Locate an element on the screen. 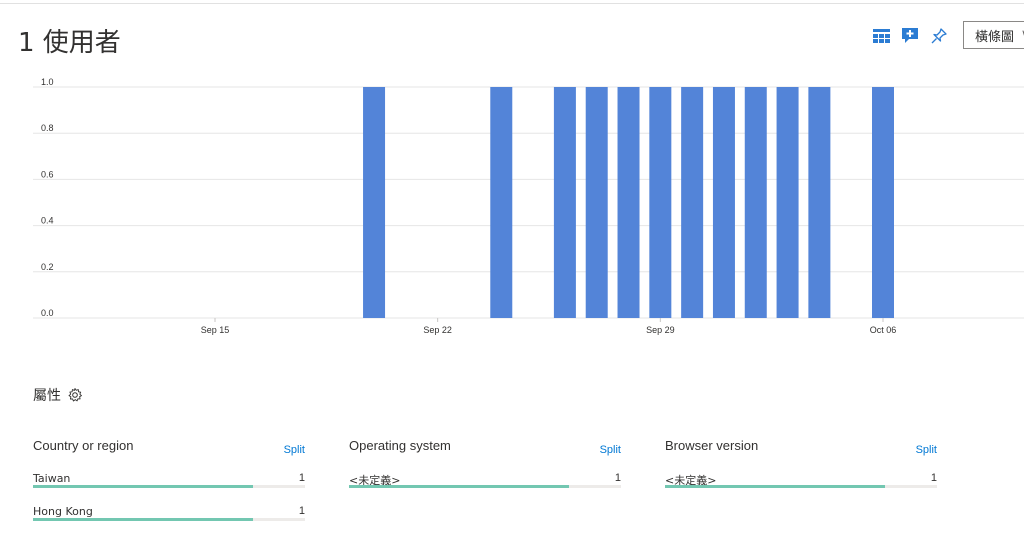  gear-icon is located at coordinates (75, 395).